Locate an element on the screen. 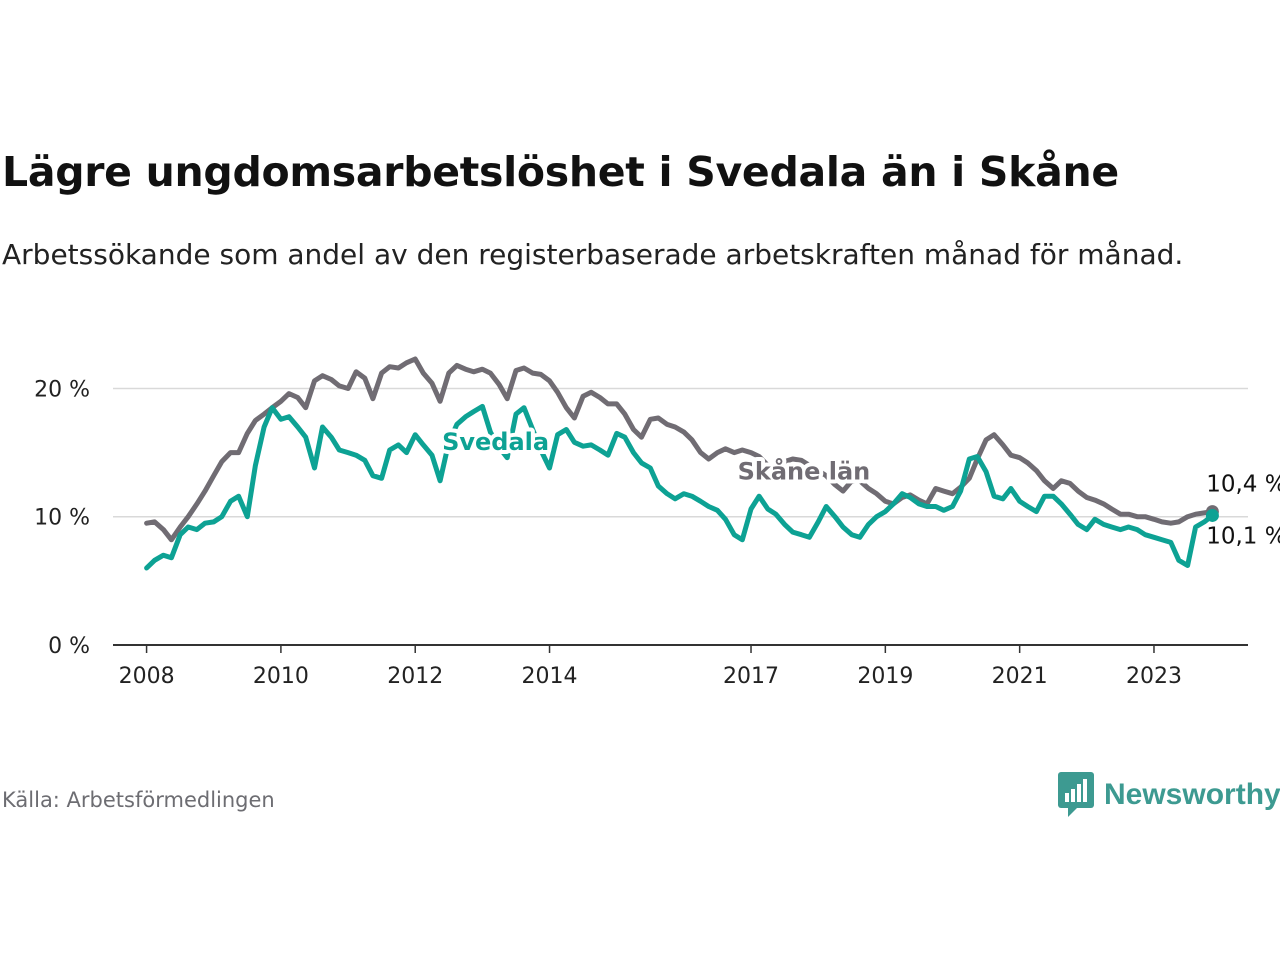 This screenshot has height=960, width=1280. y-tick-label: 20 % is located at coordinates (62, 389).